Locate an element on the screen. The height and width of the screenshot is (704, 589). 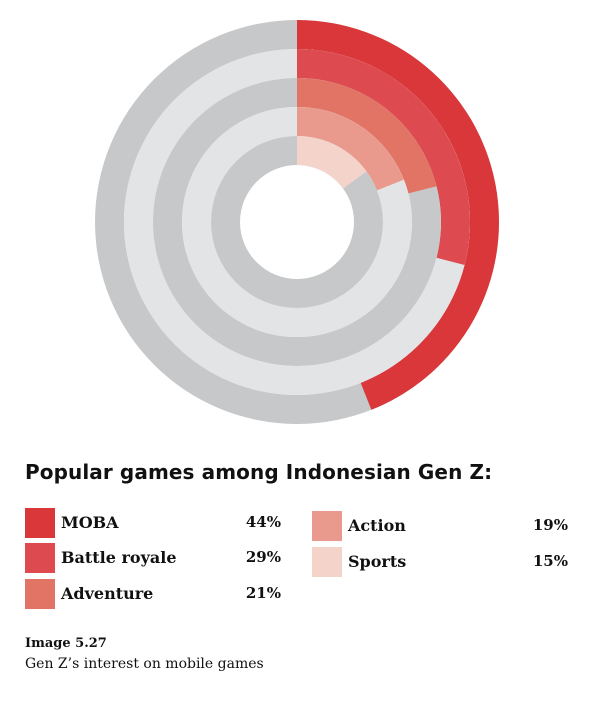
legend-swatch-action is located at coordinates (327, 526).